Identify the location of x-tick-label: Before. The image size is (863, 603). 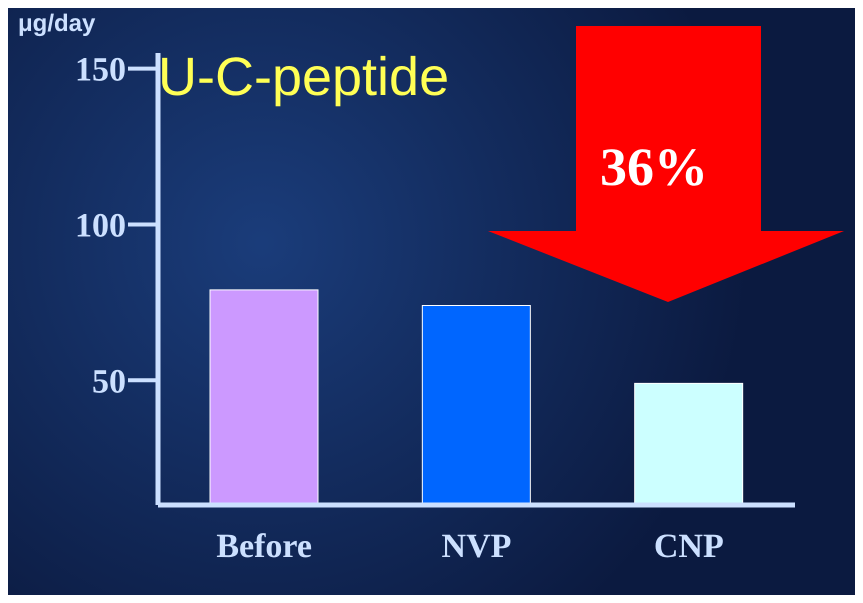
(264, 547).